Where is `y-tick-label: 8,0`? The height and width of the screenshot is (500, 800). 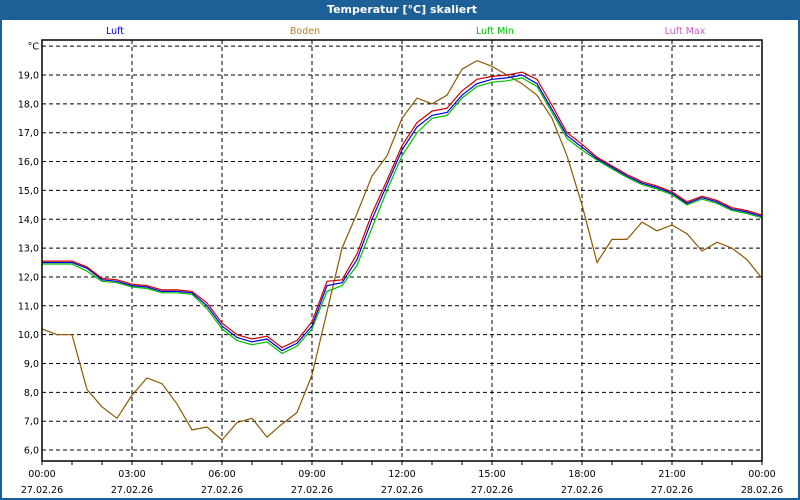
y-tick-label: 8,0 is located at coordinates (31, 393).